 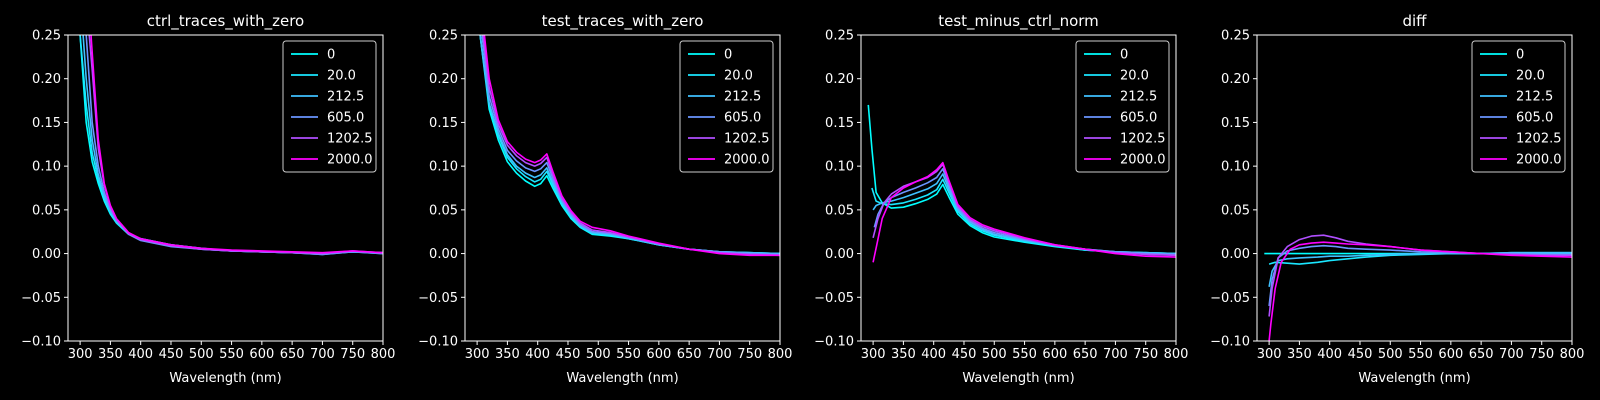 What do you see at coordinates (623, 21) in the screenshot?
I see `chart-title: test_traces_with_zero` at bounding box center [623, 21].